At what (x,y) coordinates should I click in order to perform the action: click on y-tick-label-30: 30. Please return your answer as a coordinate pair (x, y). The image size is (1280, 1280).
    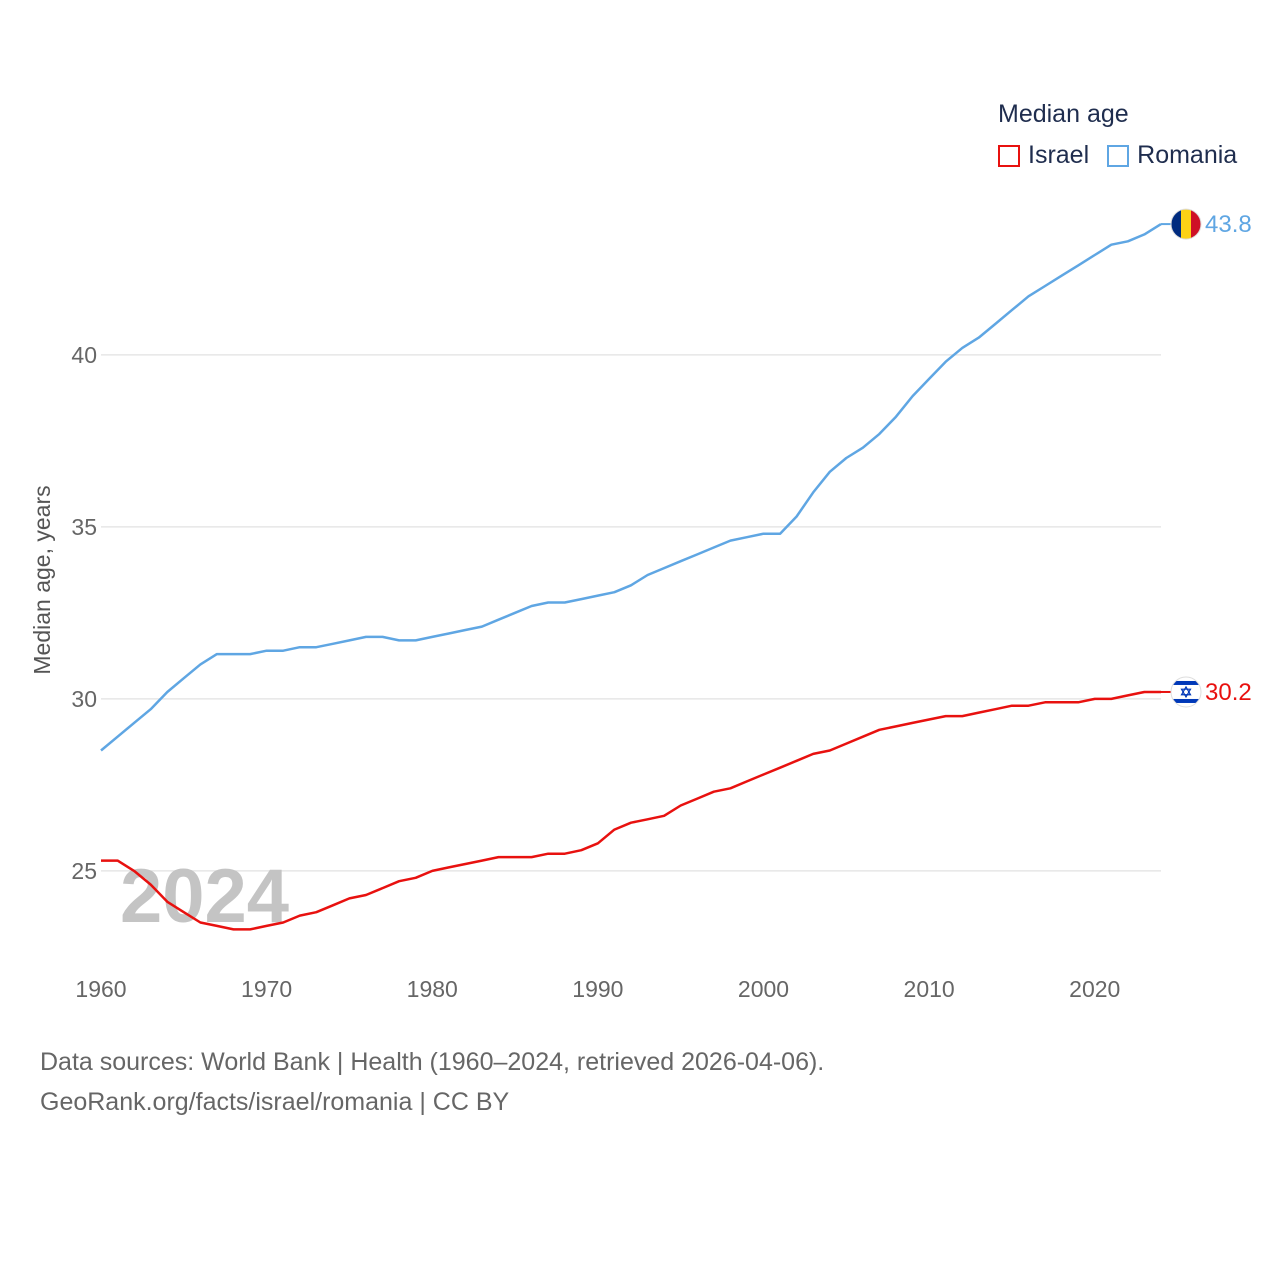
    Looking at the image, I should click on (84, 699).